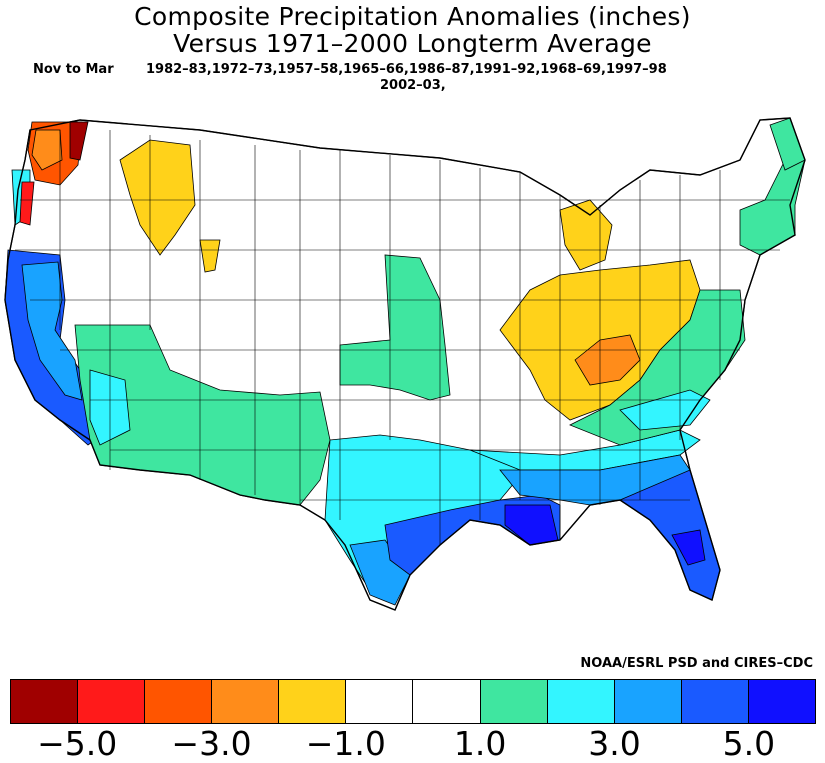 This screenshot has height=763, width=825. Describe the element at coordinates (73, 69) in the screenshot. I see `period-label: Nov to Mar` at that location.